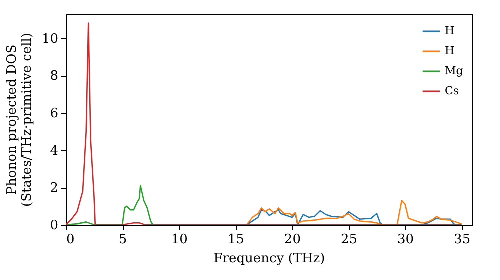  I want to click on x-tick-label: 10, so click(179, 240).